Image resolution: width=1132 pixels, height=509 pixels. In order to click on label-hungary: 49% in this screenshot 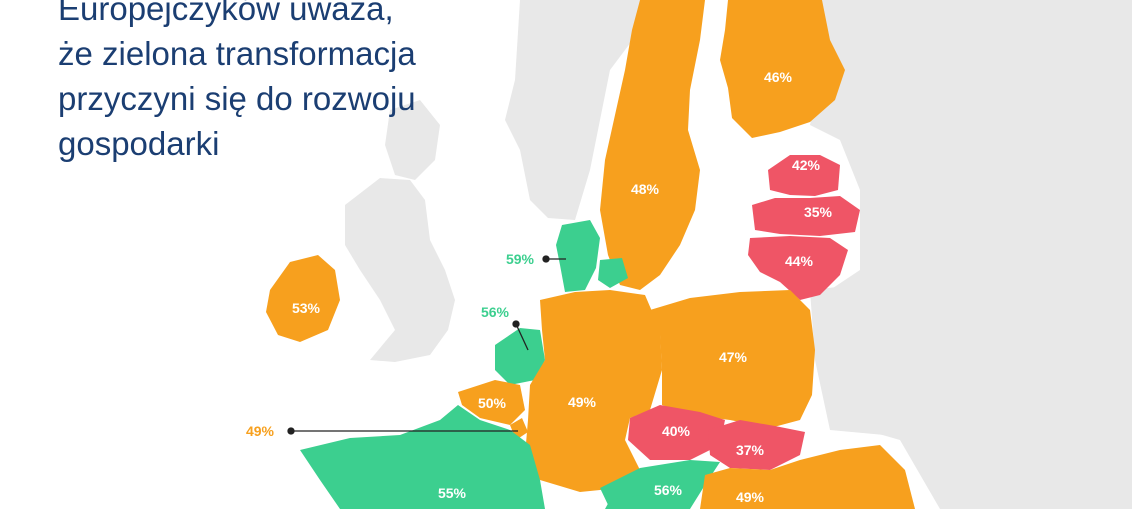, I will do `click(750, 497)`.